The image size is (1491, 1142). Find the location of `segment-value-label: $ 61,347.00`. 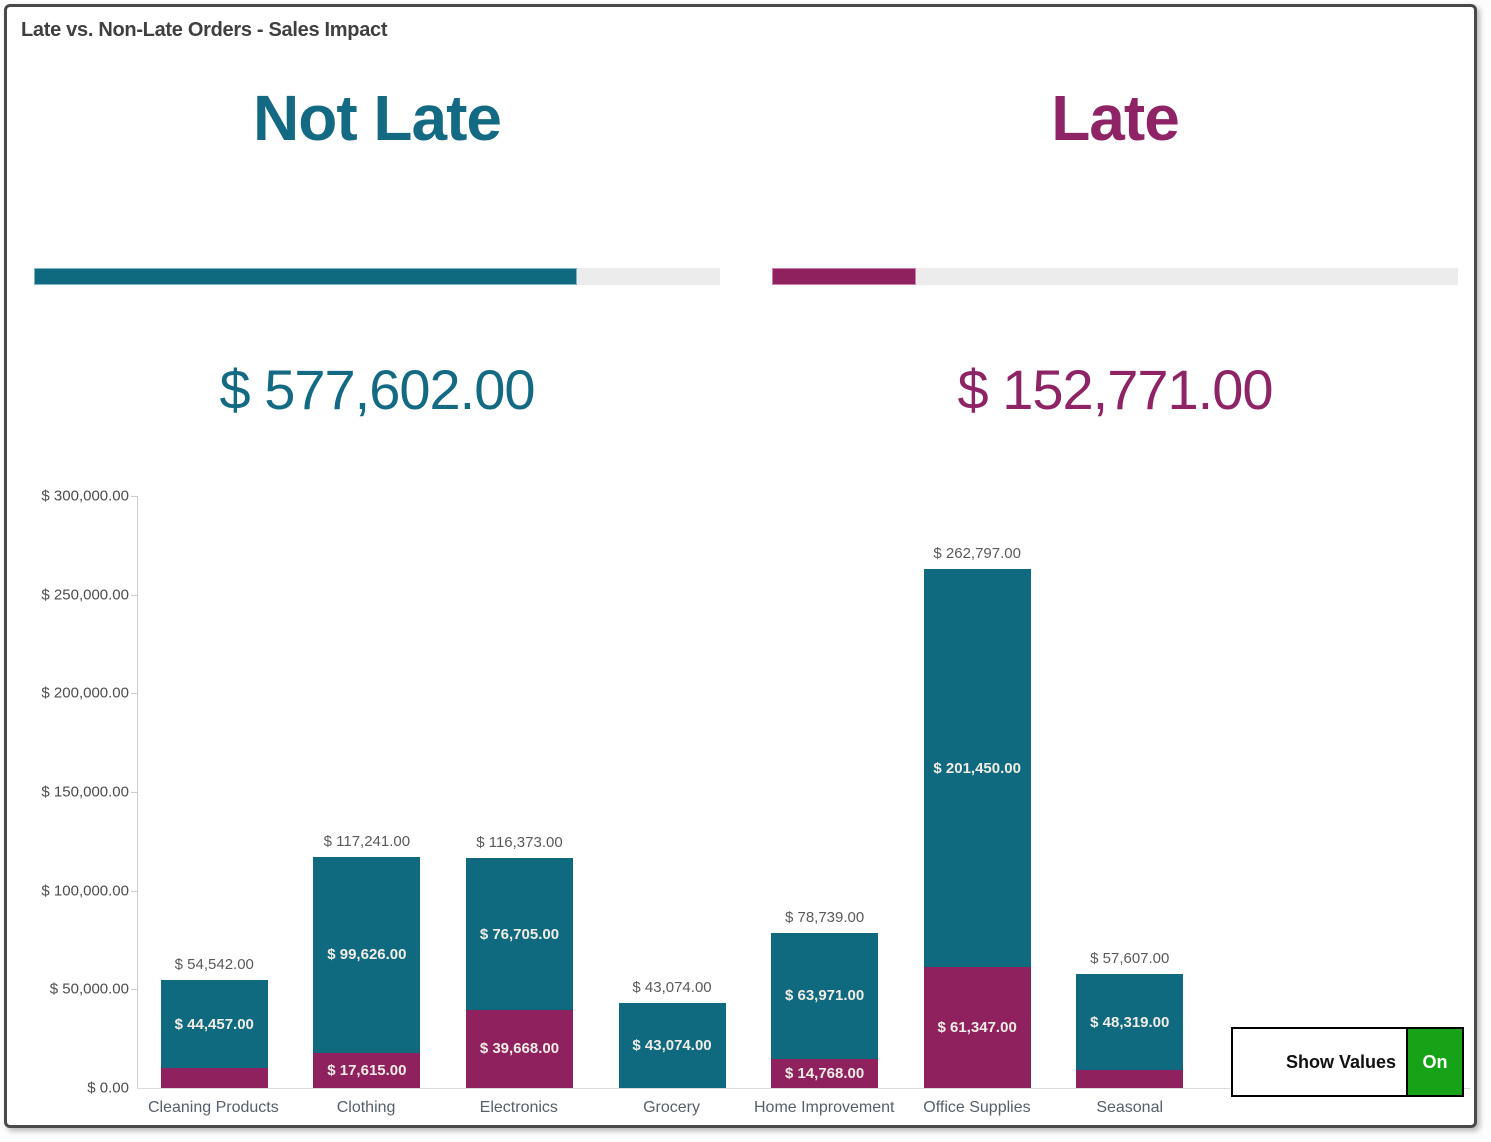

segment-value-label: $ 61,347.00 is located at coordinates (977, 1027).